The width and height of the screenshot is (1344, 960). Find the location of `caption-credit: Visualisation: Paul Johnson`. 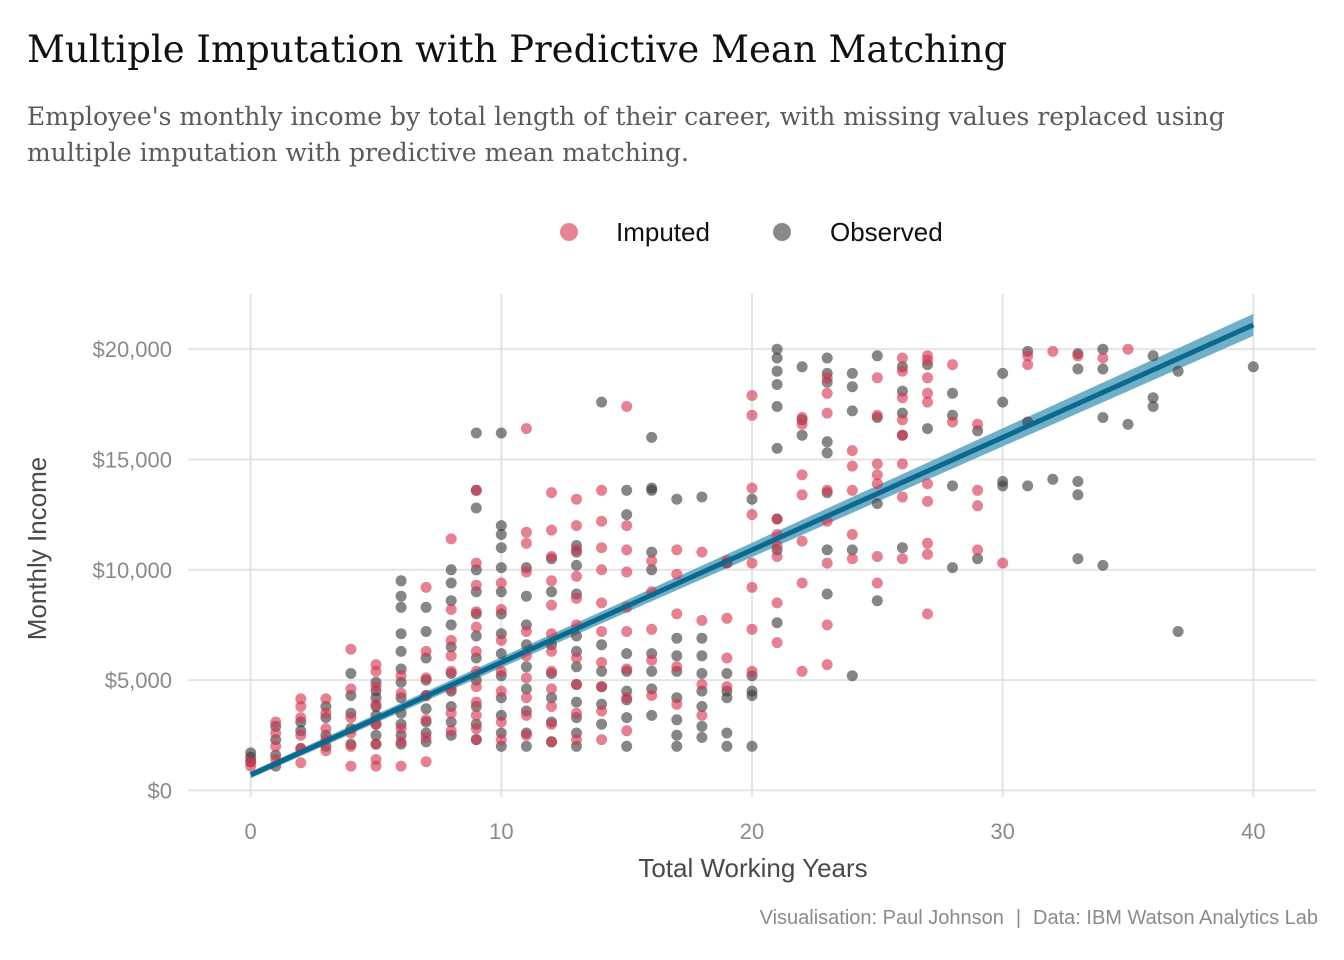

caption-credit: Visualisation: Paul Johnson is located at coordinates (881, 918).